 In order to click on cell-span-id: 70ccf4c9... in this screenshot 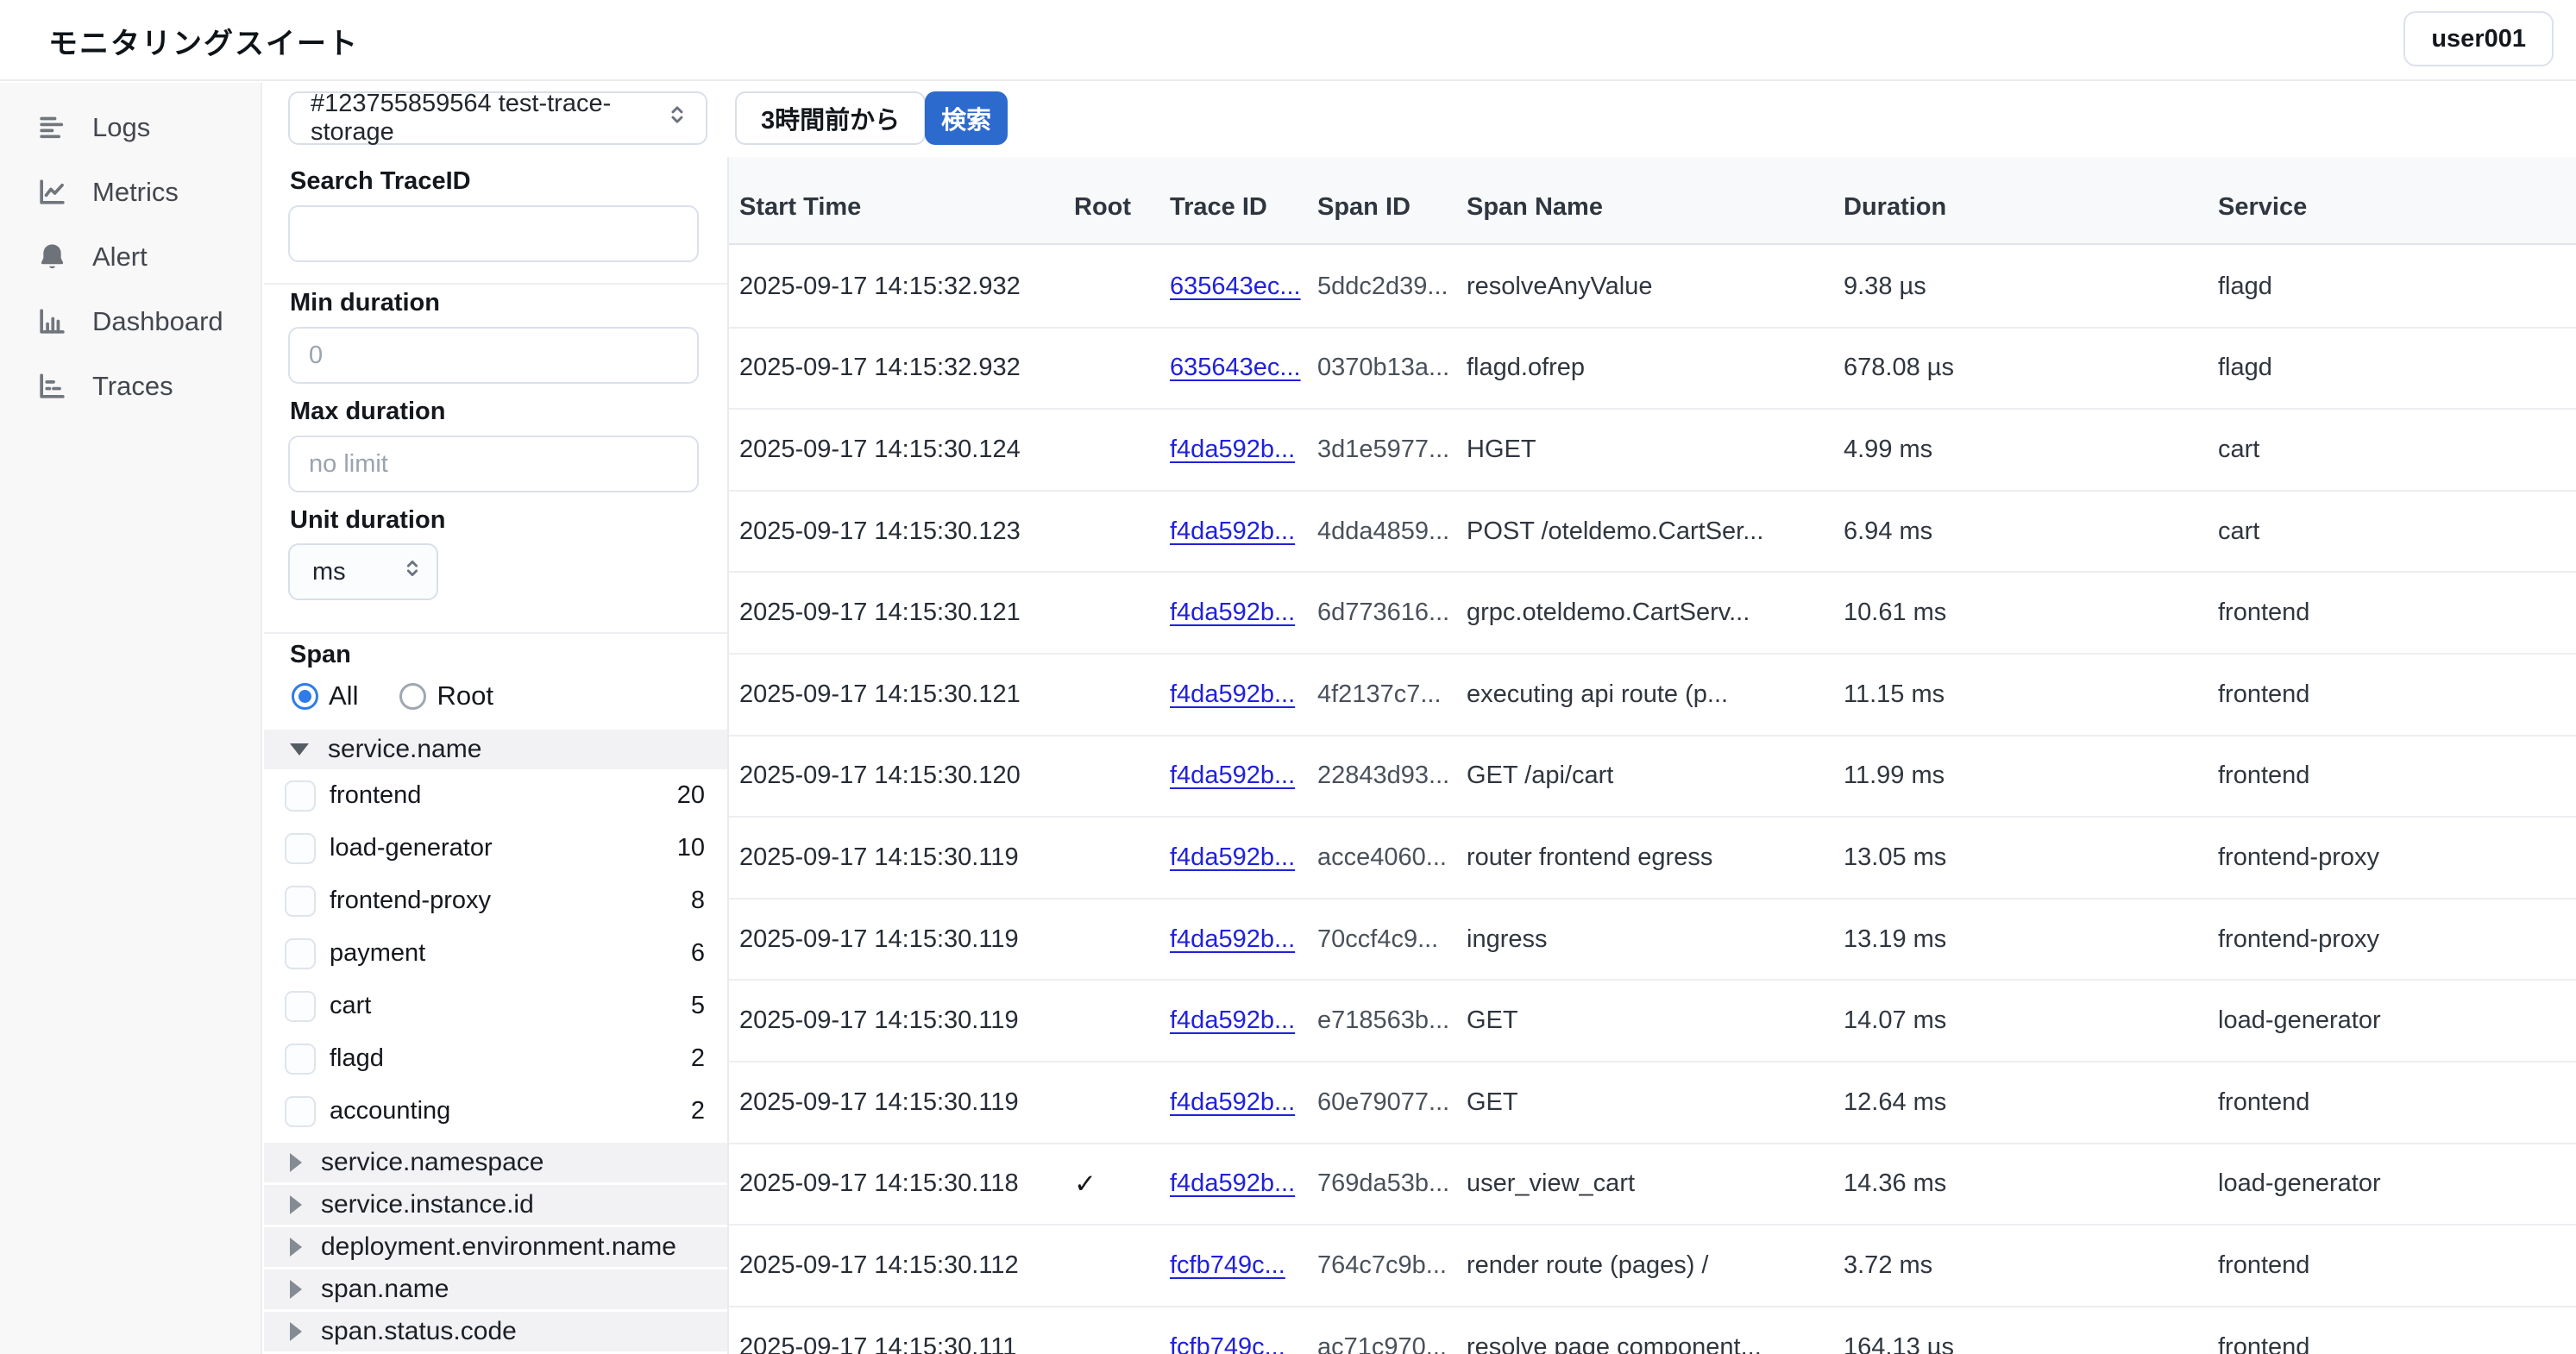, I will do `click(1378, 939)`.